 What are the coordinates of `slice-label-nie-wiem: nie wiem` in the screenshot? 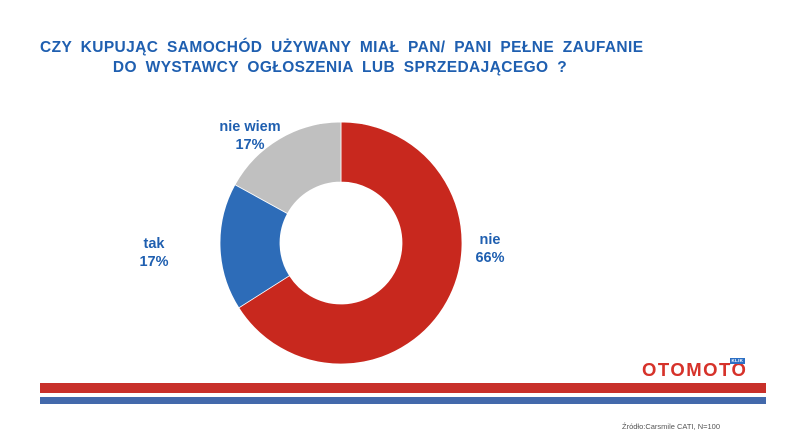 It's located at (249, 127).